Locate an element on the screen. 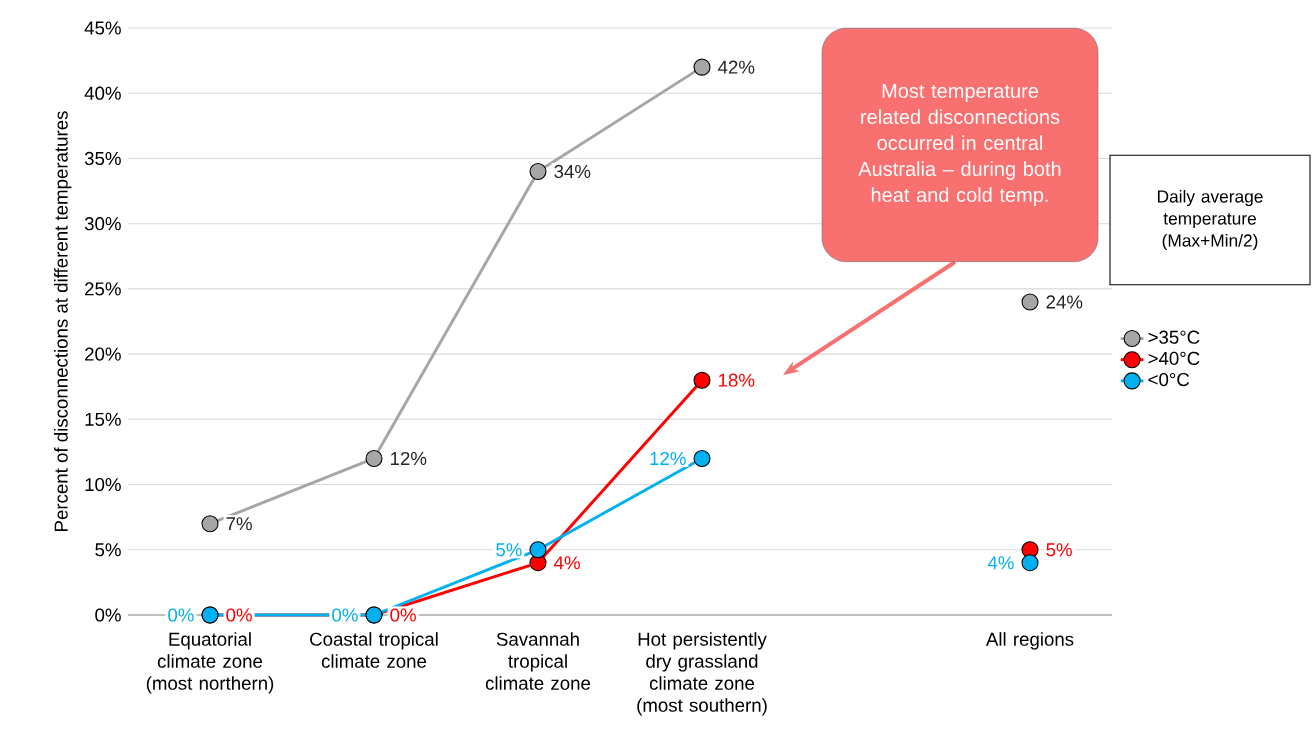 This screenshot has height=740, width=1314. data-label: 42% is located at coordinates (736, 67).